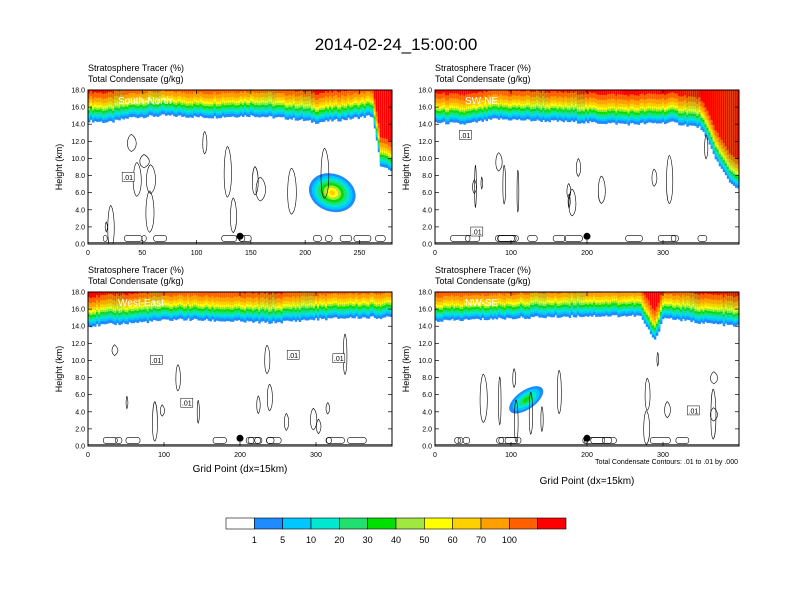 This screenshot has height=612, width=792. What do you see at coordinates (483, 79) in the screenshot?
I see `panel-subtitle: Total Condensate (g/kg)` at bounding box center [483, 79].